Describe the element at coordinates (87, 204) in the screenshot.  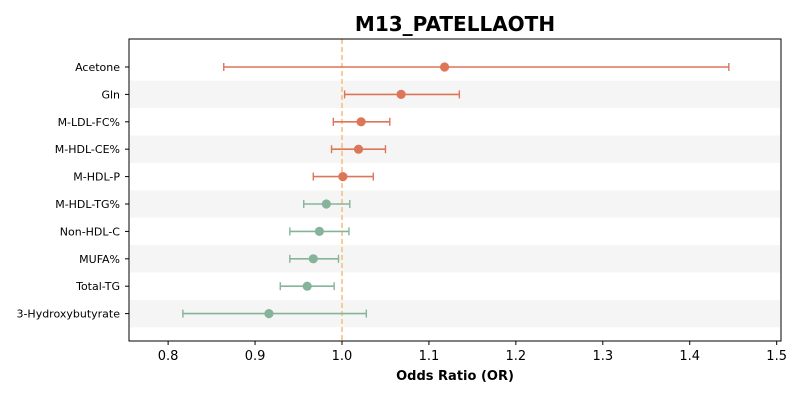
I see `y-tick-label: M-HDL-TG%` at that location.